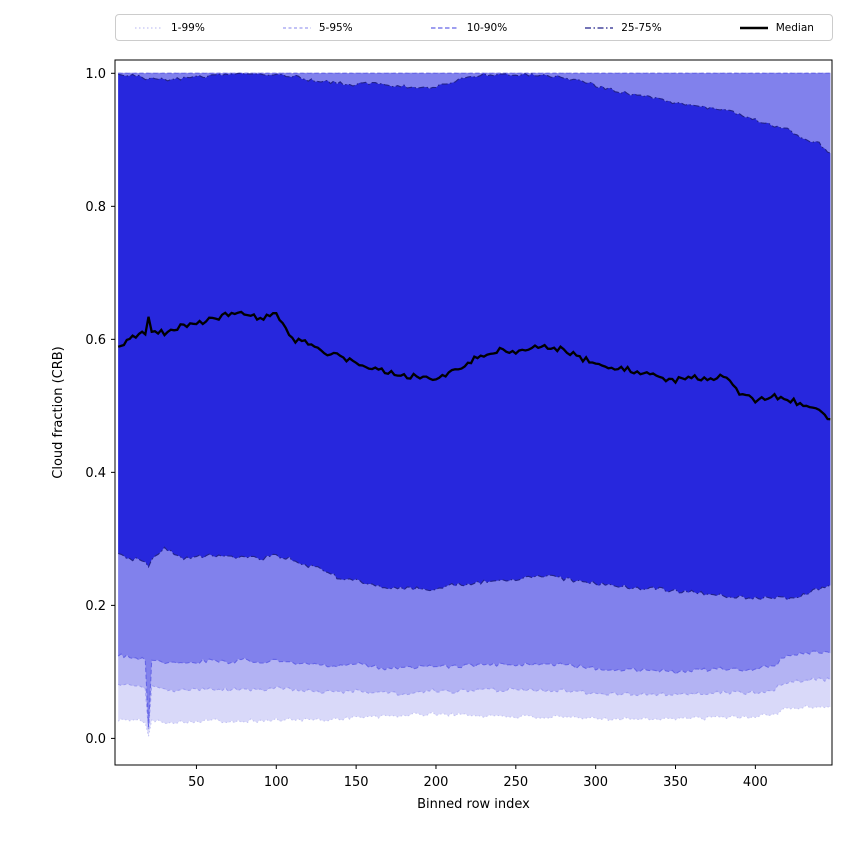 This screenshot has width=850, height=850. I want to click on legend-item: Median, so click(776, 28).